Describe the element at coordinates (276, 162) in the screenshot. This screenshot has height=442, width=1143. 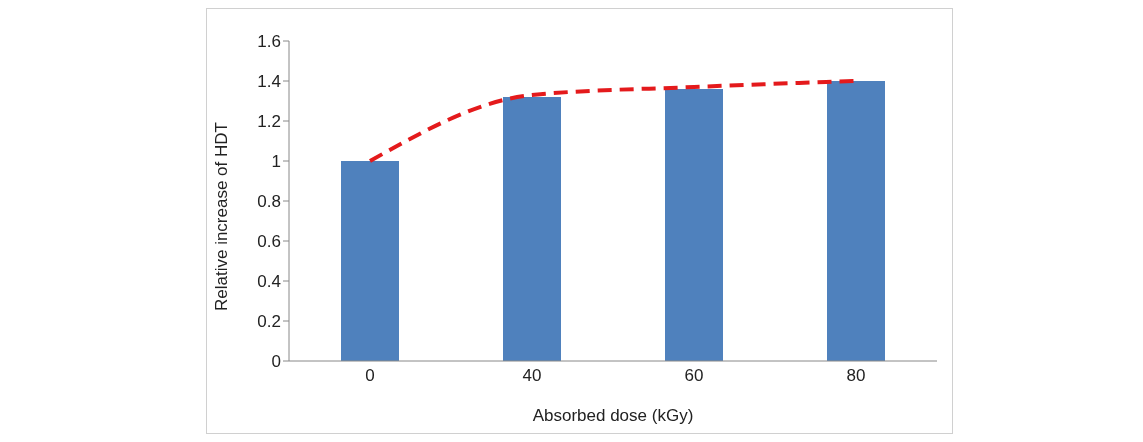
I see `y-tick-label: 1` at that location.